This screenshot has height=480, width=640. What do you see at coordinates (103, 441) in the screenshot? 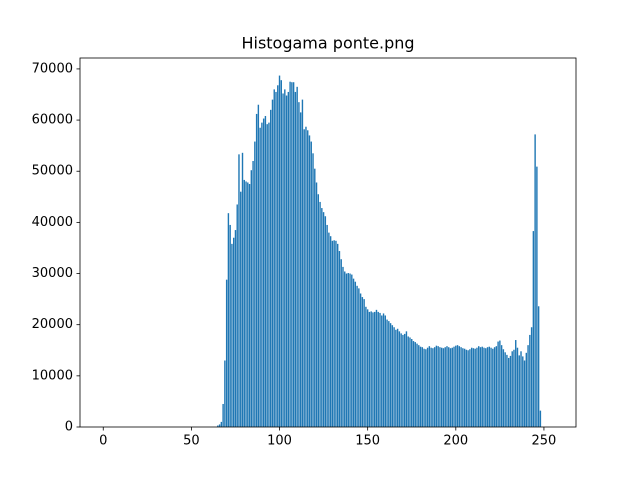
I see `x-tick-label: 0` at bounding box center [103, 441].